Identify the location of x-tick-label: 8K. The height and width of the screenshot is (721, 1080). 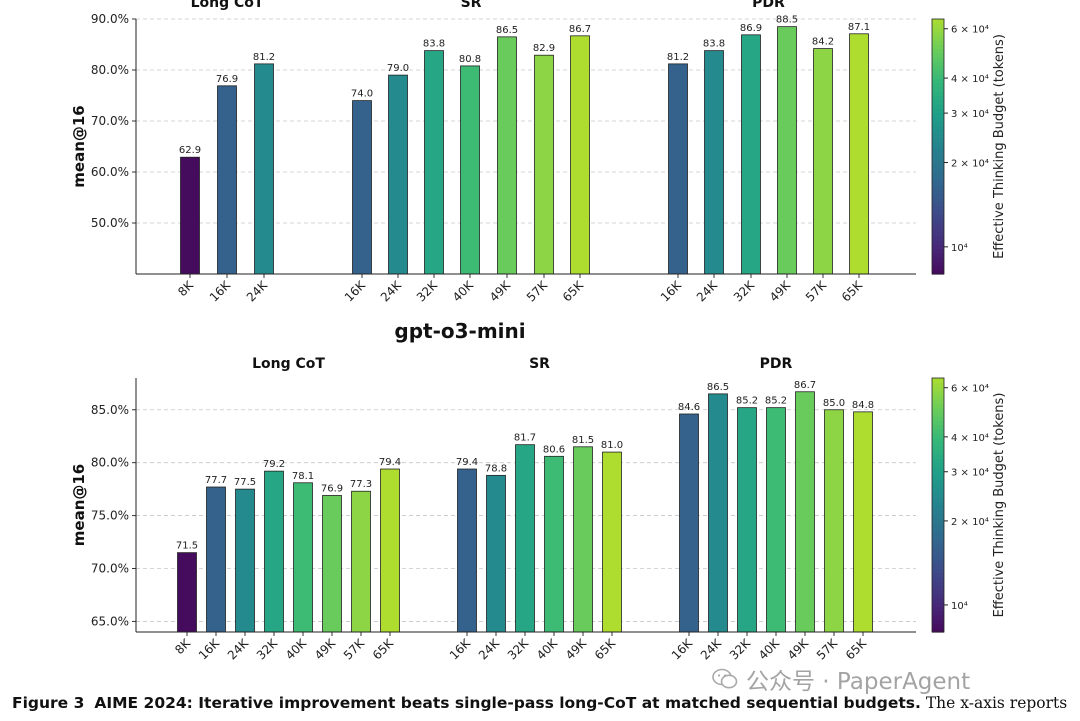
(183, 646).